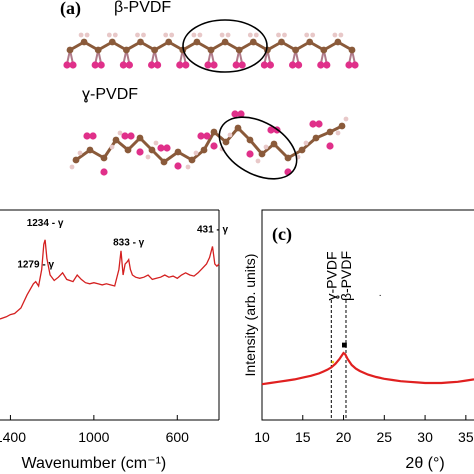 The width and height of the screenshot is (474, 474). What do you see at coordinates (424, 463) in the screenshot?
I see `x-axis-label: 2θ (°)` at bounding box center [424, 463].